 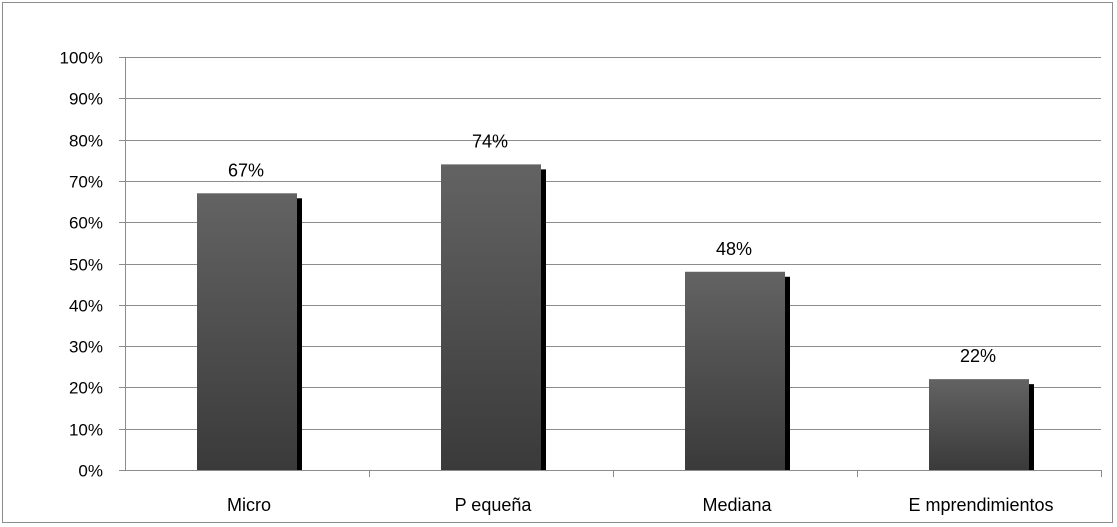 I want to click on x-category-label: P equeña, so click(x=494, y=505).